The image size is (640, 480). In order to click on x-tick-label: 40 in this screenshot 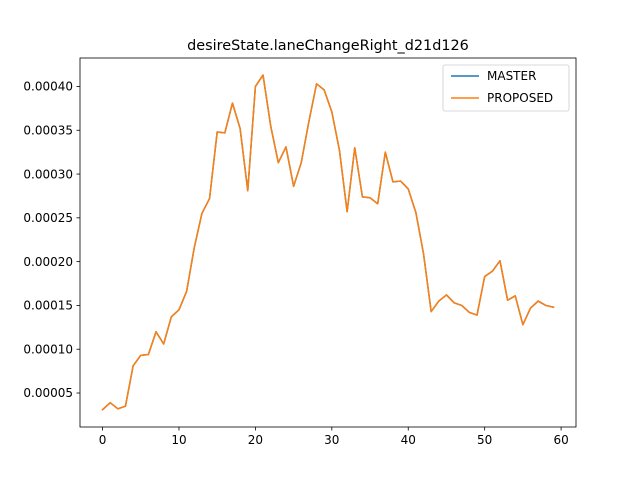, I will do `click(408, 440)`.